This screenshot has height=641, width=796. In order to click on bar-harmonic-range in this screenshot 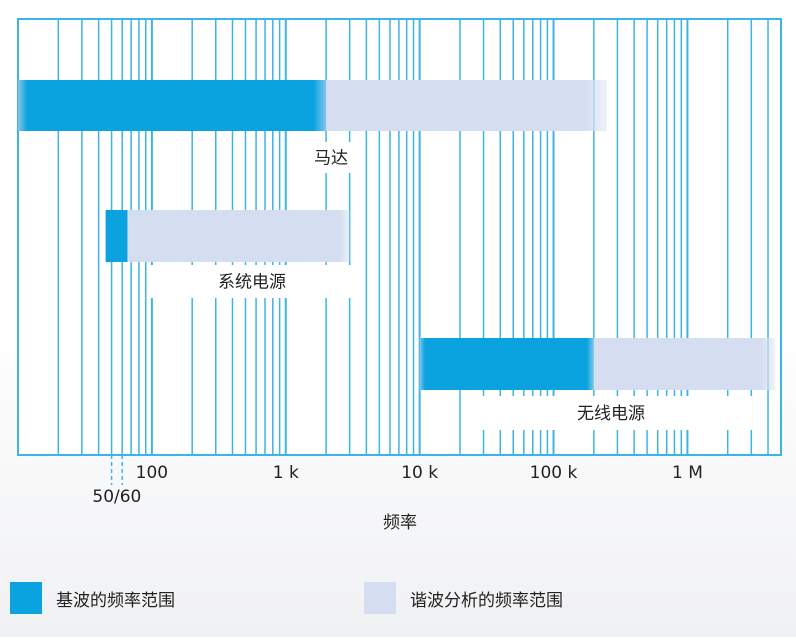, I will do `click(227, 236)`.